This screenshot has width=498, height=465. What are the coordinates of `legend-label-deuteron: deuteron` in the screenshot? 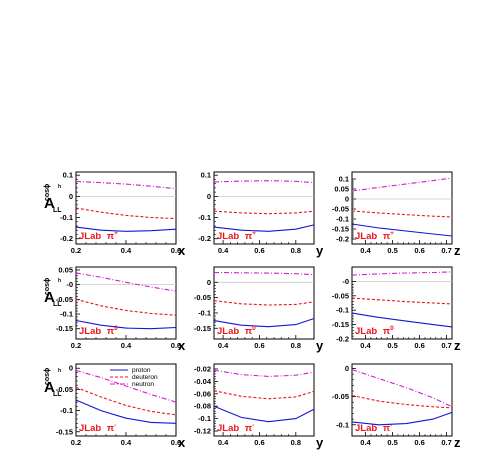 It's located at (145, 377).